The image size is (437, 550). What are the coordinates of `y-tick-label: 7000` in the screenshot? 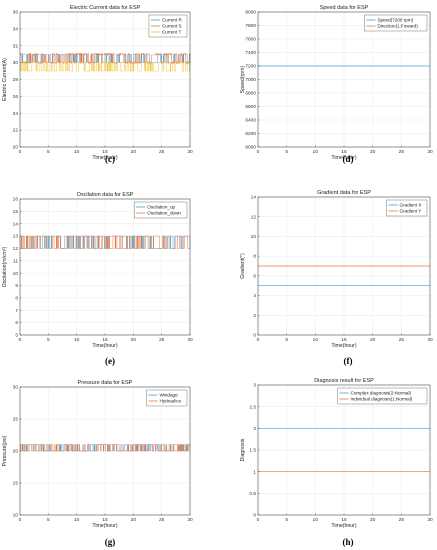 It's located at (250, 80).